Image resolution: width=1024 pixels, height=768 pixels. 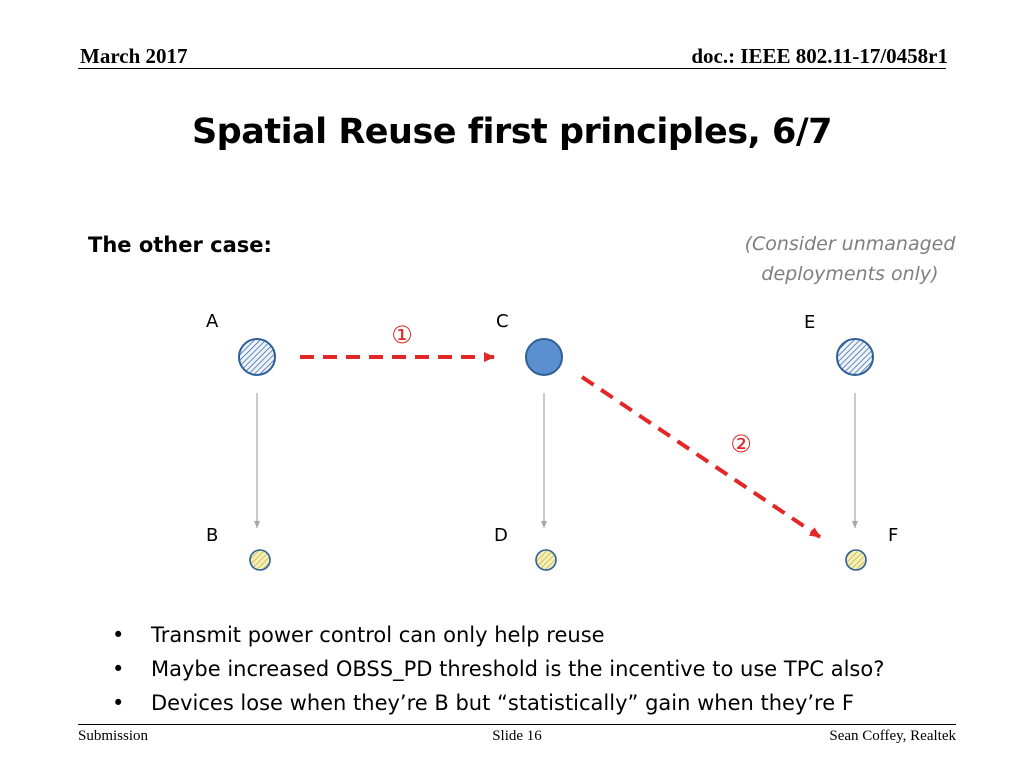 I want to click on node-c, so click(x=544, y=357).